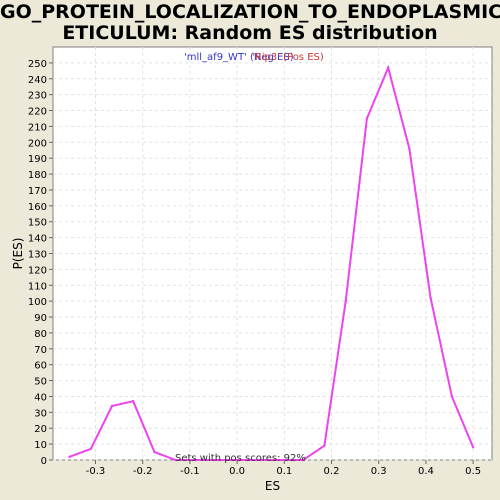 The image size is (500, 500). I want to click on y-tick-label: 50, so click(40, 382).